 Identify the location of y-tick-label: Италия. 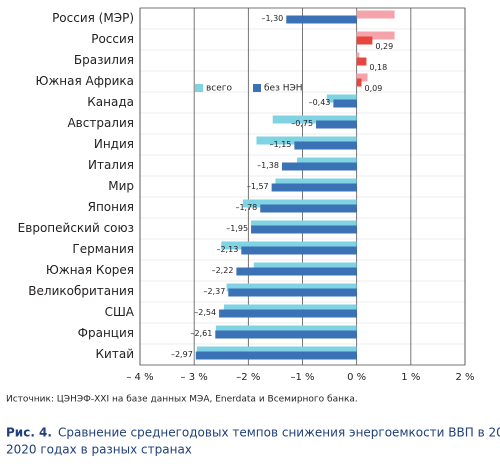
(111, 165).